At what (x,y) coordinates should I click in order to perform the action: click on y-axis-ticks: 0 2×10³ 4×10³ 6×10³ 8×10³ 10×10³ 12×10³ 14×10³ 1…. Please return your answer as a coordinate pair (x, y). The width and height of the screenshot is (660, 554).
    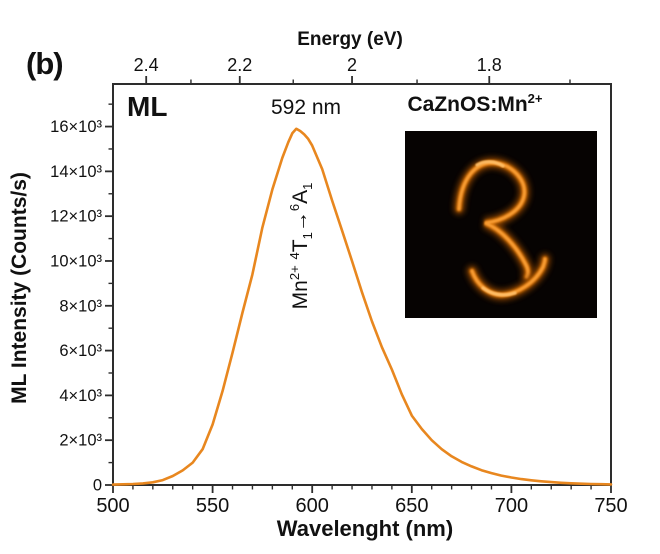
    Looking at the image, I should click on (81, 299).